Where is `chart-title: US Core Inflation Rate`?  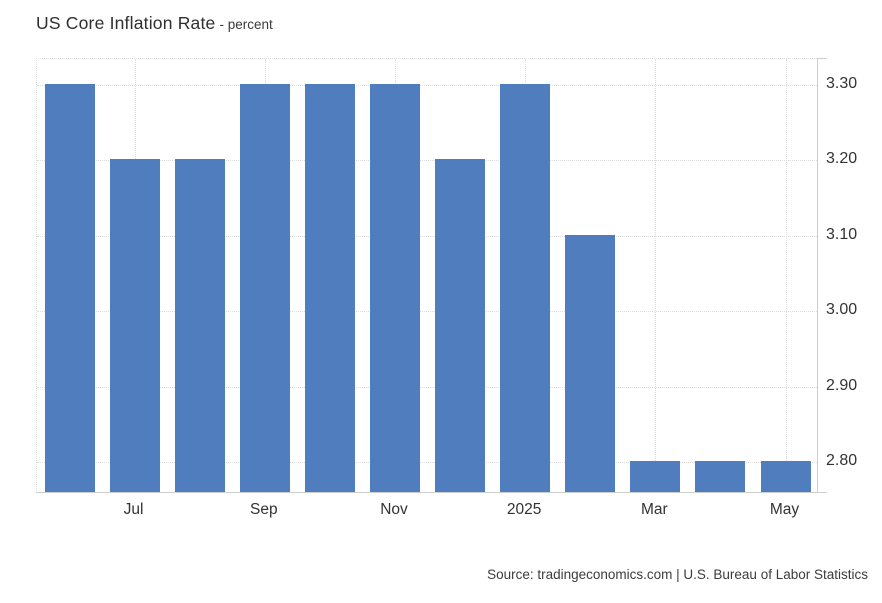 chart-title: US Core Inflation Rate is located at coordinates (126, 23).